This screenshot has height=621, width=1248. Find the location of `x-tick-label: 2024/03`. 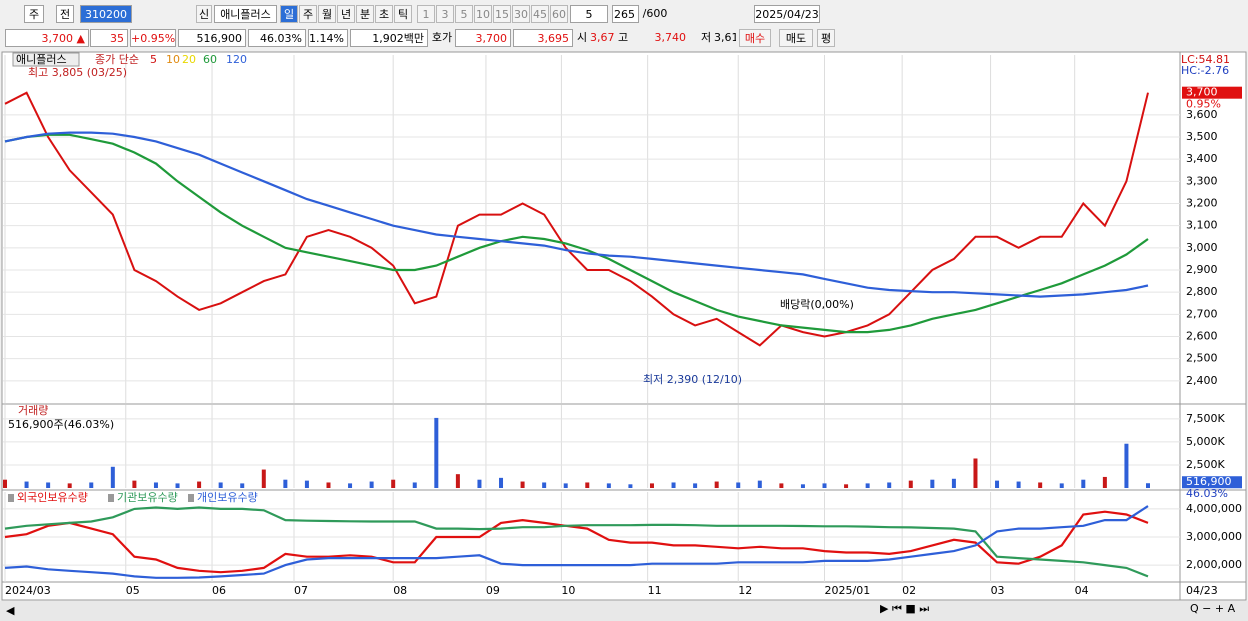

x-tick-label: 2024/03 is located at coordinates (28, 590).